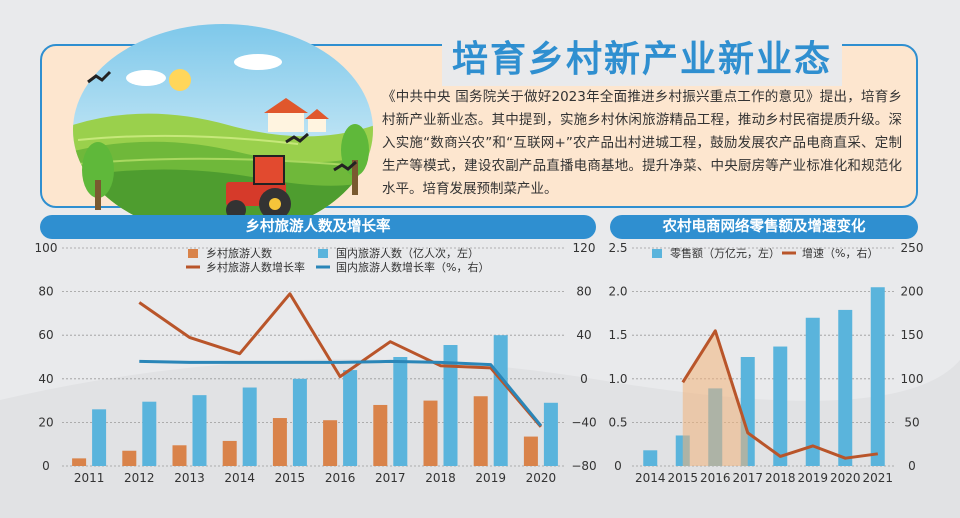 This screenshot has height=518, width=960. I want to click on x-tick-label: 2021, so click(877, 478).